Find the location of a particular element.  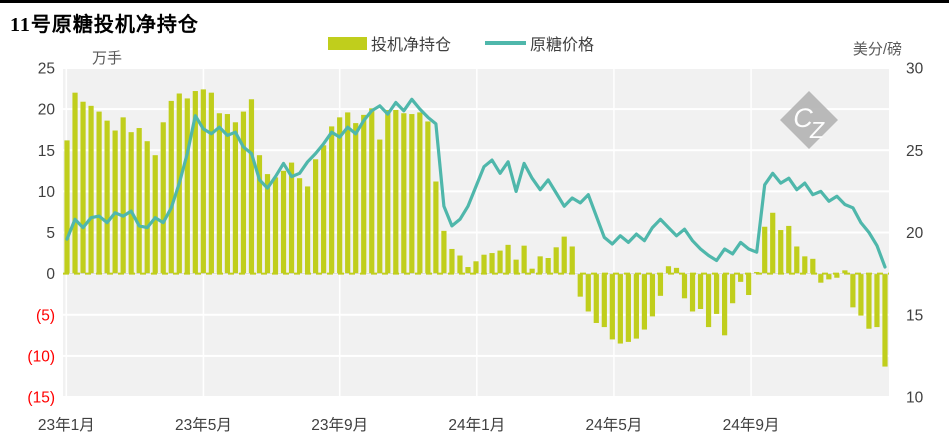

svg-text: 30 is located at coordinates (915, 69).